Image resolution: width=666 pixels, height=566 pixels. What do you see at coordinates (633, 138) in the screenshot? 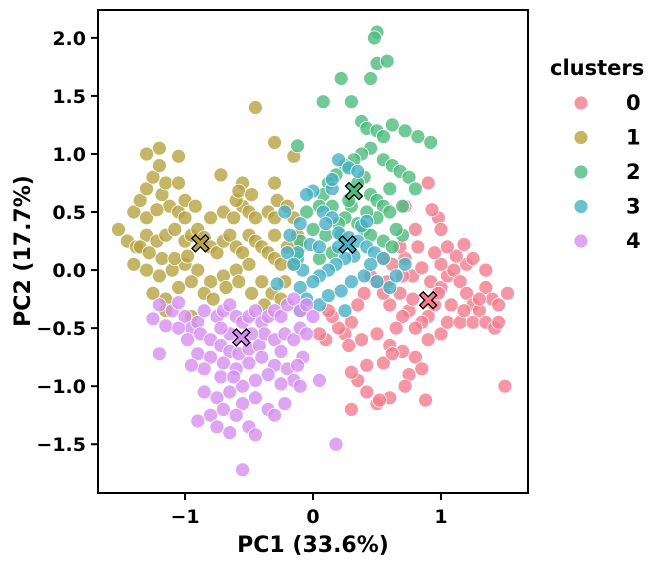
I see `legend-label-1: 1` at bounding box center [633, 138].